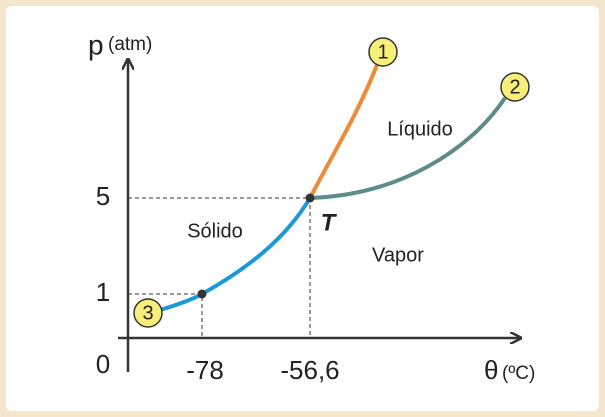  Describe the element at coordinates (408, 148) in the screenshot. I see `vaporization-curve` at that location.